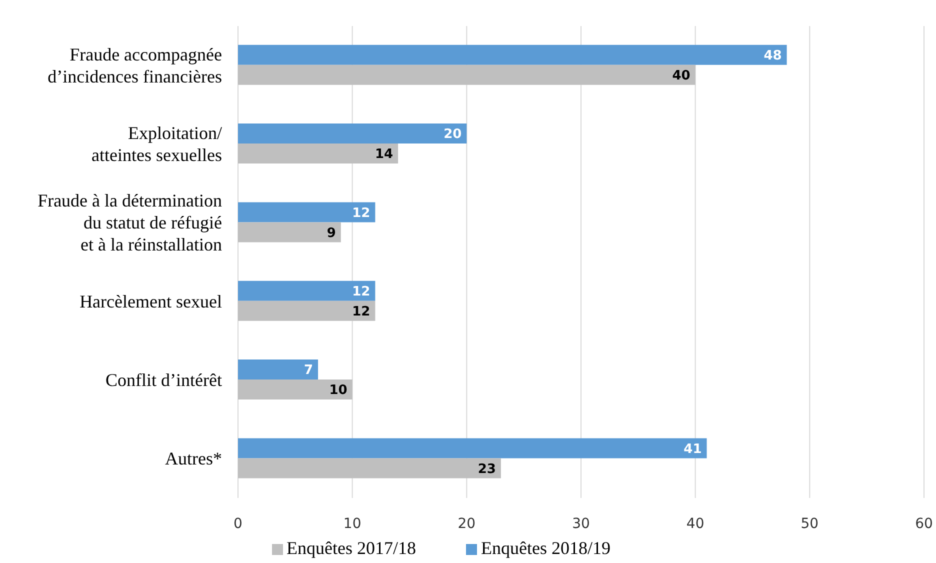 This screenshot has height=563, width=936. I want to click on x-tick-label: 0, so click(238, 524).